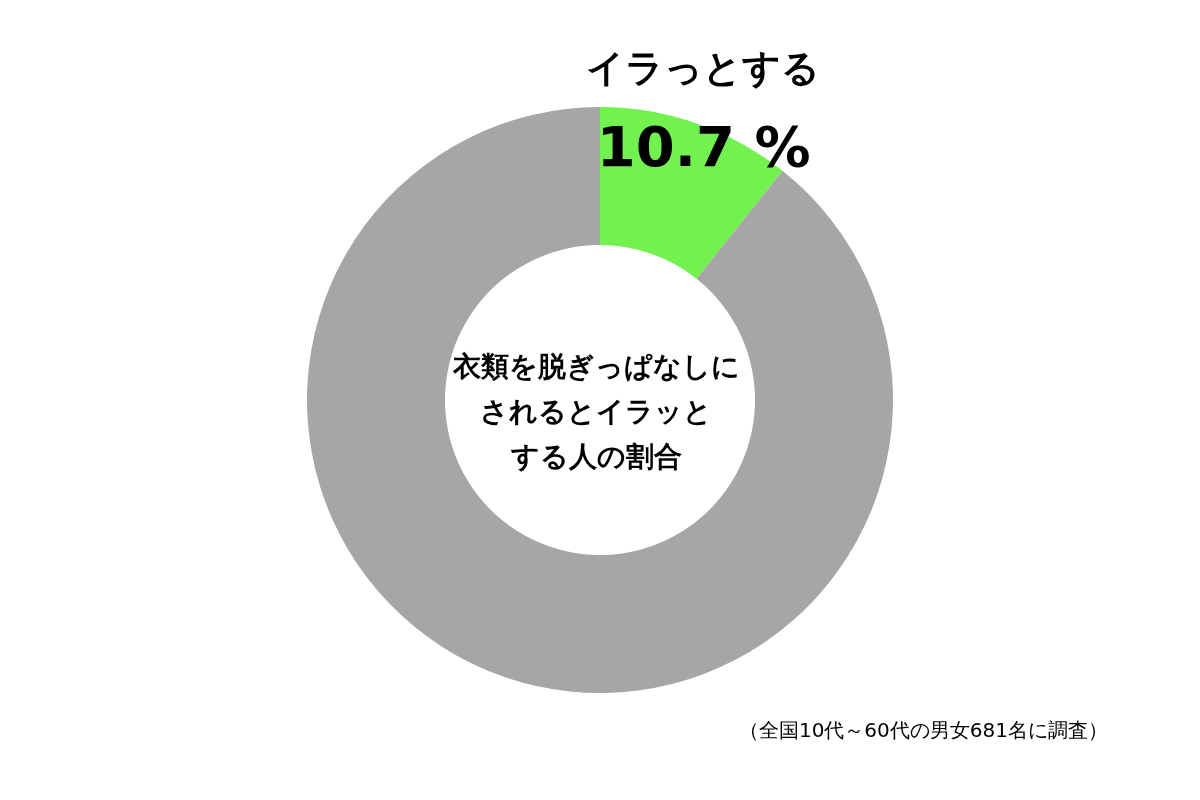  What do you see at coordinates (923, 730) in the screenshot?
I see `text: （全国10代～60代の男女681名に調査）` at bounding box center [923, 730].